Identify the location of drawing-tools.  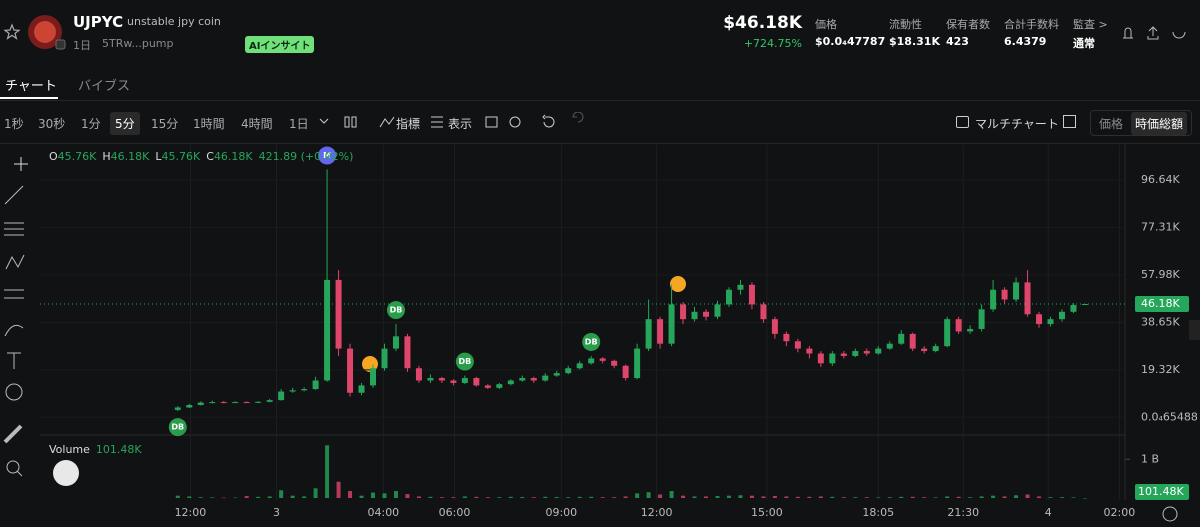
(20, 335).